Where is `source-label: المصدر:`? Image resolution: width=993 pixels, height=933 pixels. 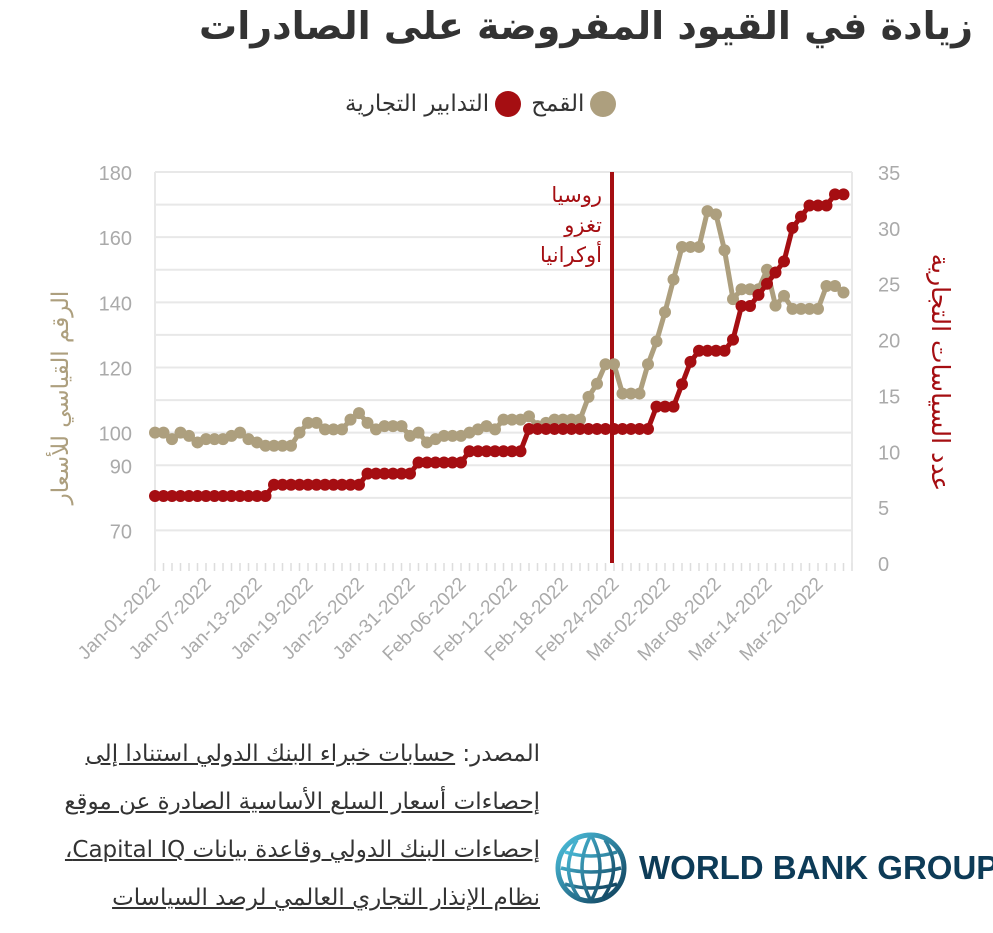 source-label: المصدر: is located at coordinates (501, 754).